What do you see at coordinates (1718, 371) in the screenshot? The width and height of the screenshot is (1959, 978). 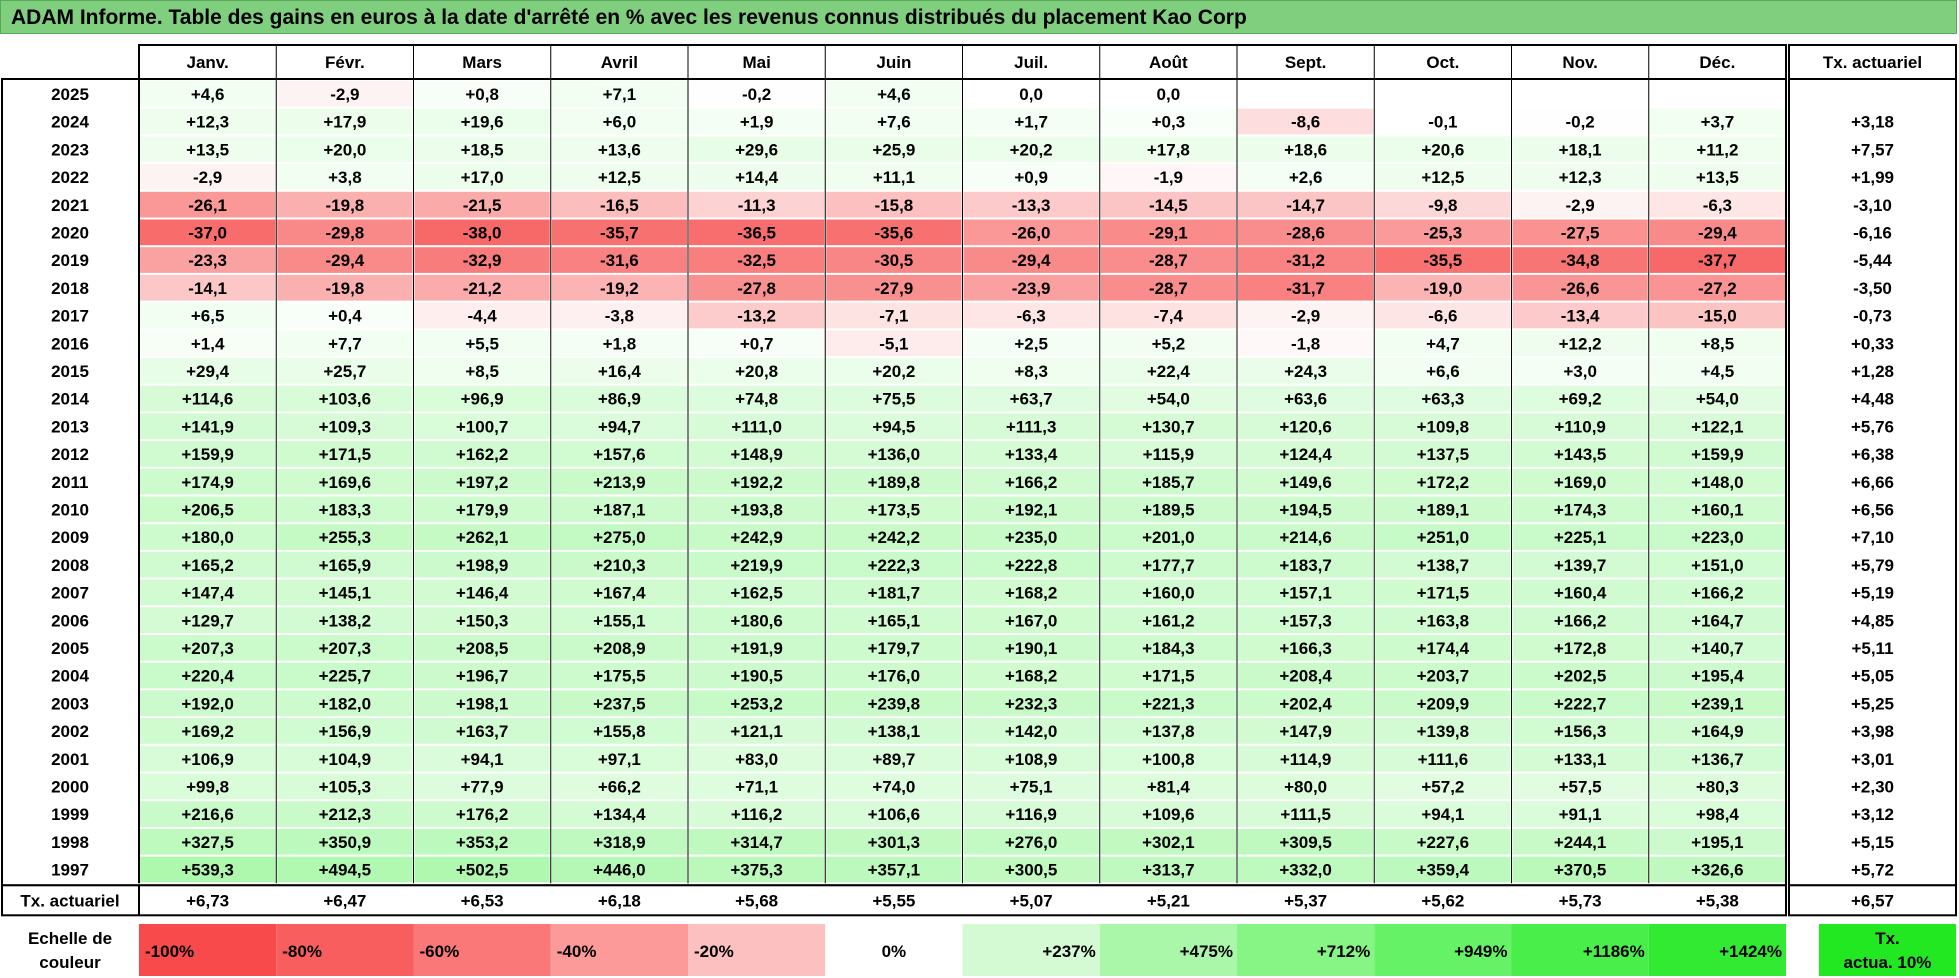 I see `cell-value: +4,5` at bounding box center [1718, 371].